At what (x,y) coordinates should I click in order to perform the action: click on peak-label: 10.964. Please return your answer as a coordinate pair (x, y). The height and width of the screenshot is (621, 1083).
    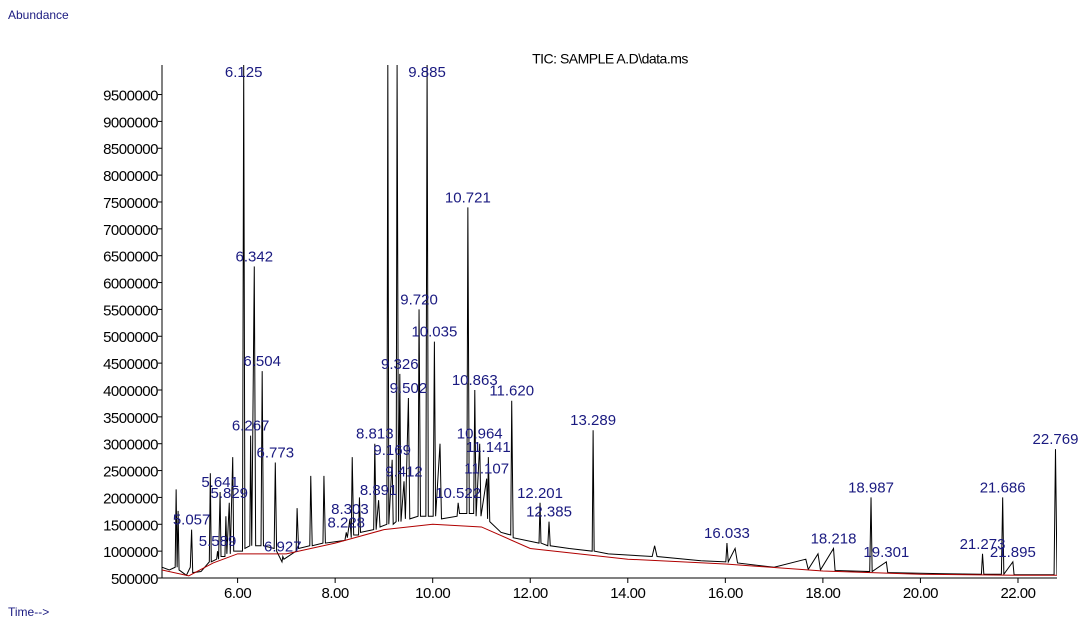
    Looking at the image, I should click on (480, 434).